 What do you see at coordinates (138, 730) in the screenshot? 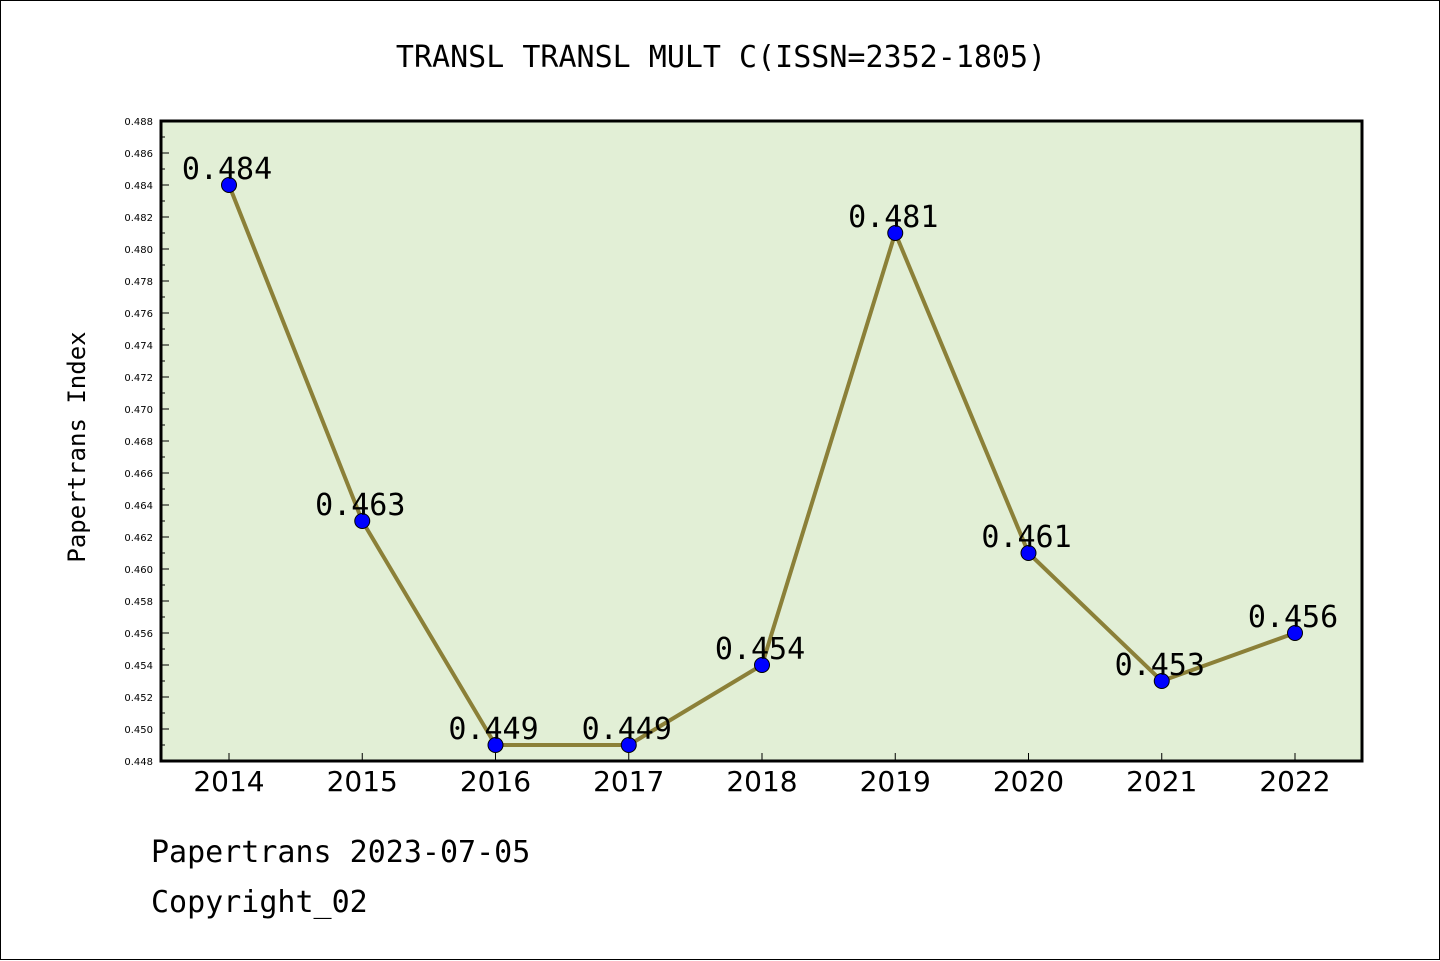
I see `y-tick-label: 0.450` at bounding box center [138, 730].